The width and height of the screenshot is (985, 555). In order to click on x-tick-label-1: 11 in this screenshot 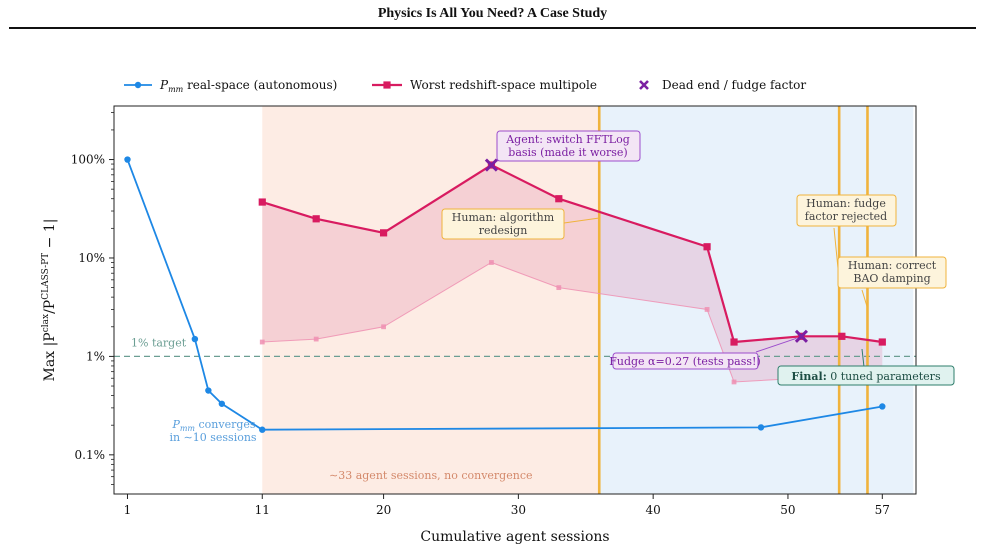, I will do `click(262, 510)`.